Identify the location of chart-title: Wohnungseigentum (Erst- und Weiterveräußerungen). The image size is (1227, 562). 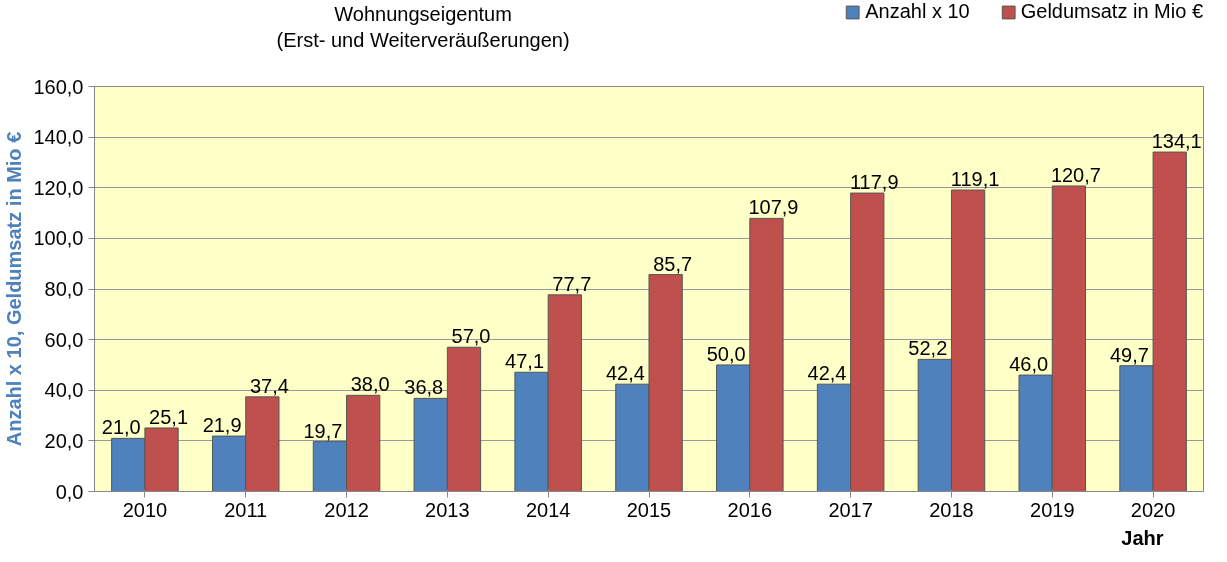
(423, 26).